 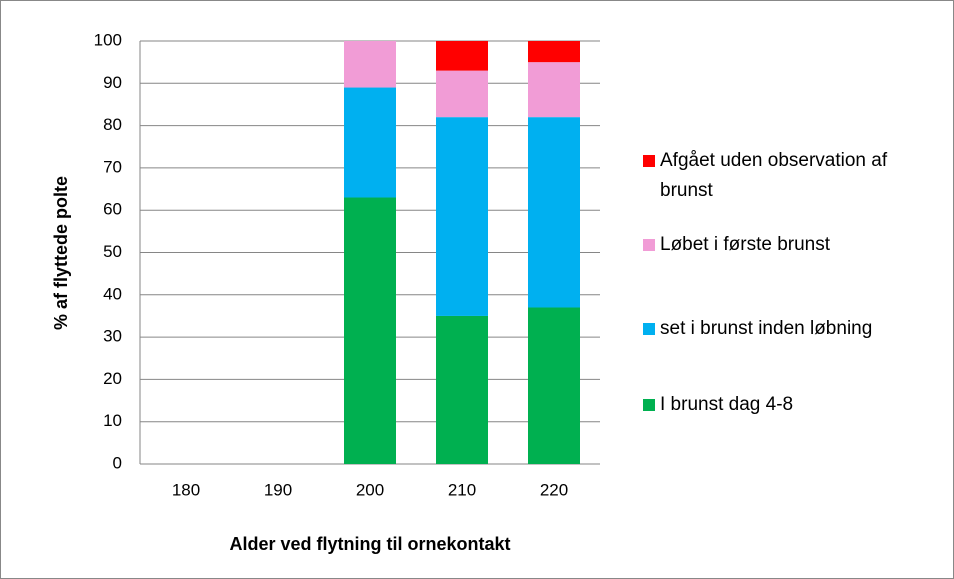 I want to click on legend-item: Afgået uden observation af brunst, so click(x=793, y=176).